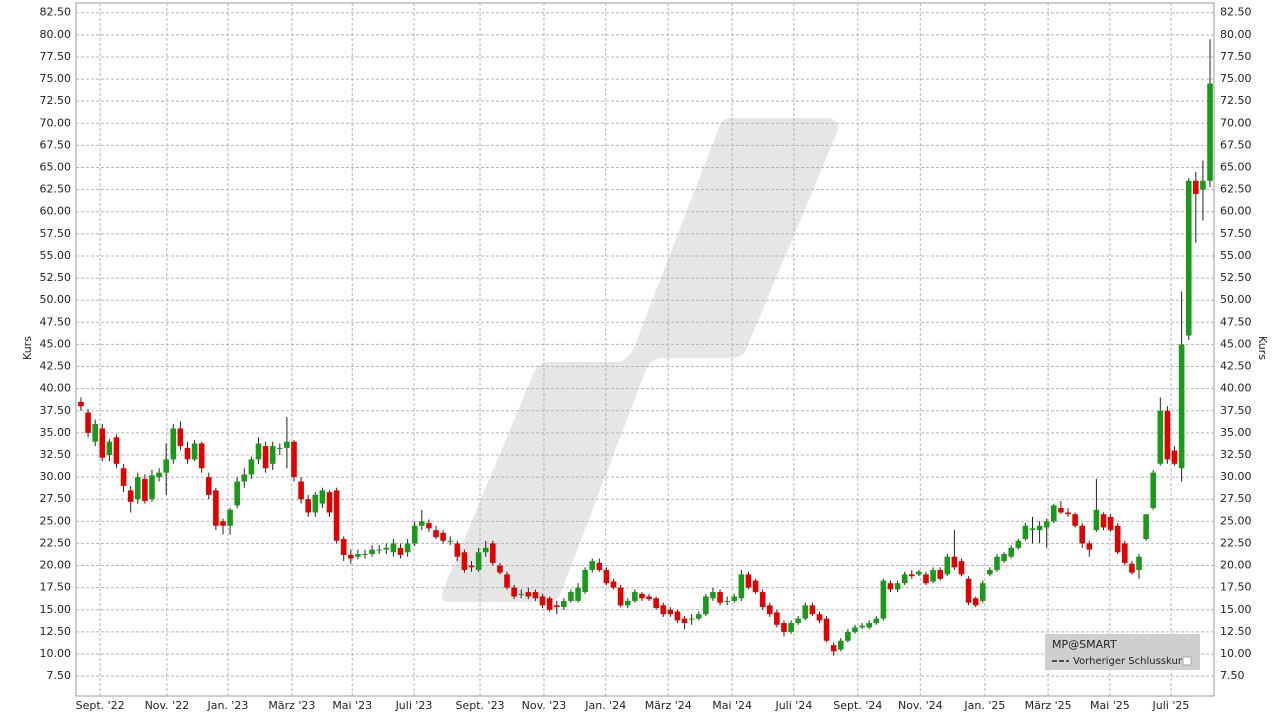  What do you see at coordinates (56, 520) in the screenshot?
I see `y-tick-label: 25.00` at bounding box center [56, 520].